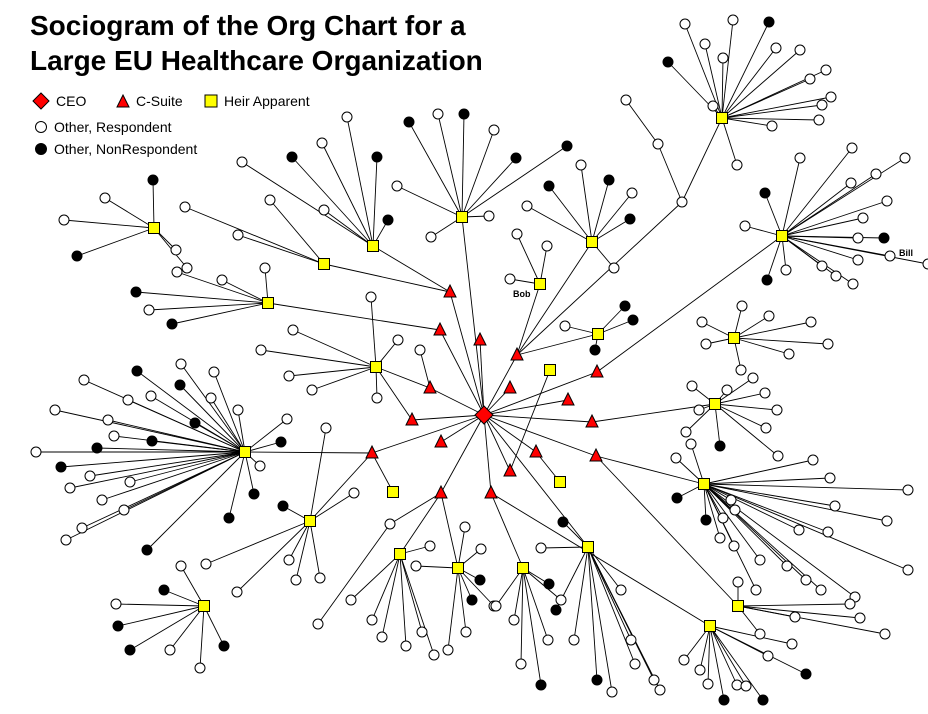 The width and height of the screenshot is (928, 714). I want to click on legend-item-heir: Heir Apparent, so click(257, 101).